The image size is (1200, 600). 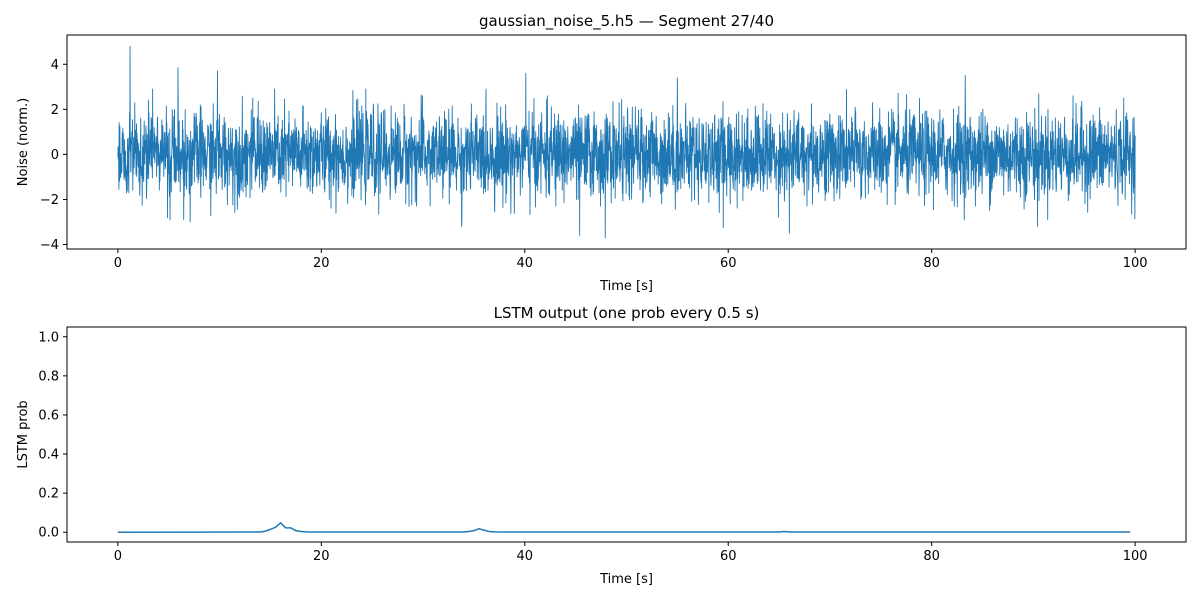 What do you see at coordinates (1135, 556) in the screenshot?
I see `lstm-x-tick-label: 100` at bounding box center [1135, 556].